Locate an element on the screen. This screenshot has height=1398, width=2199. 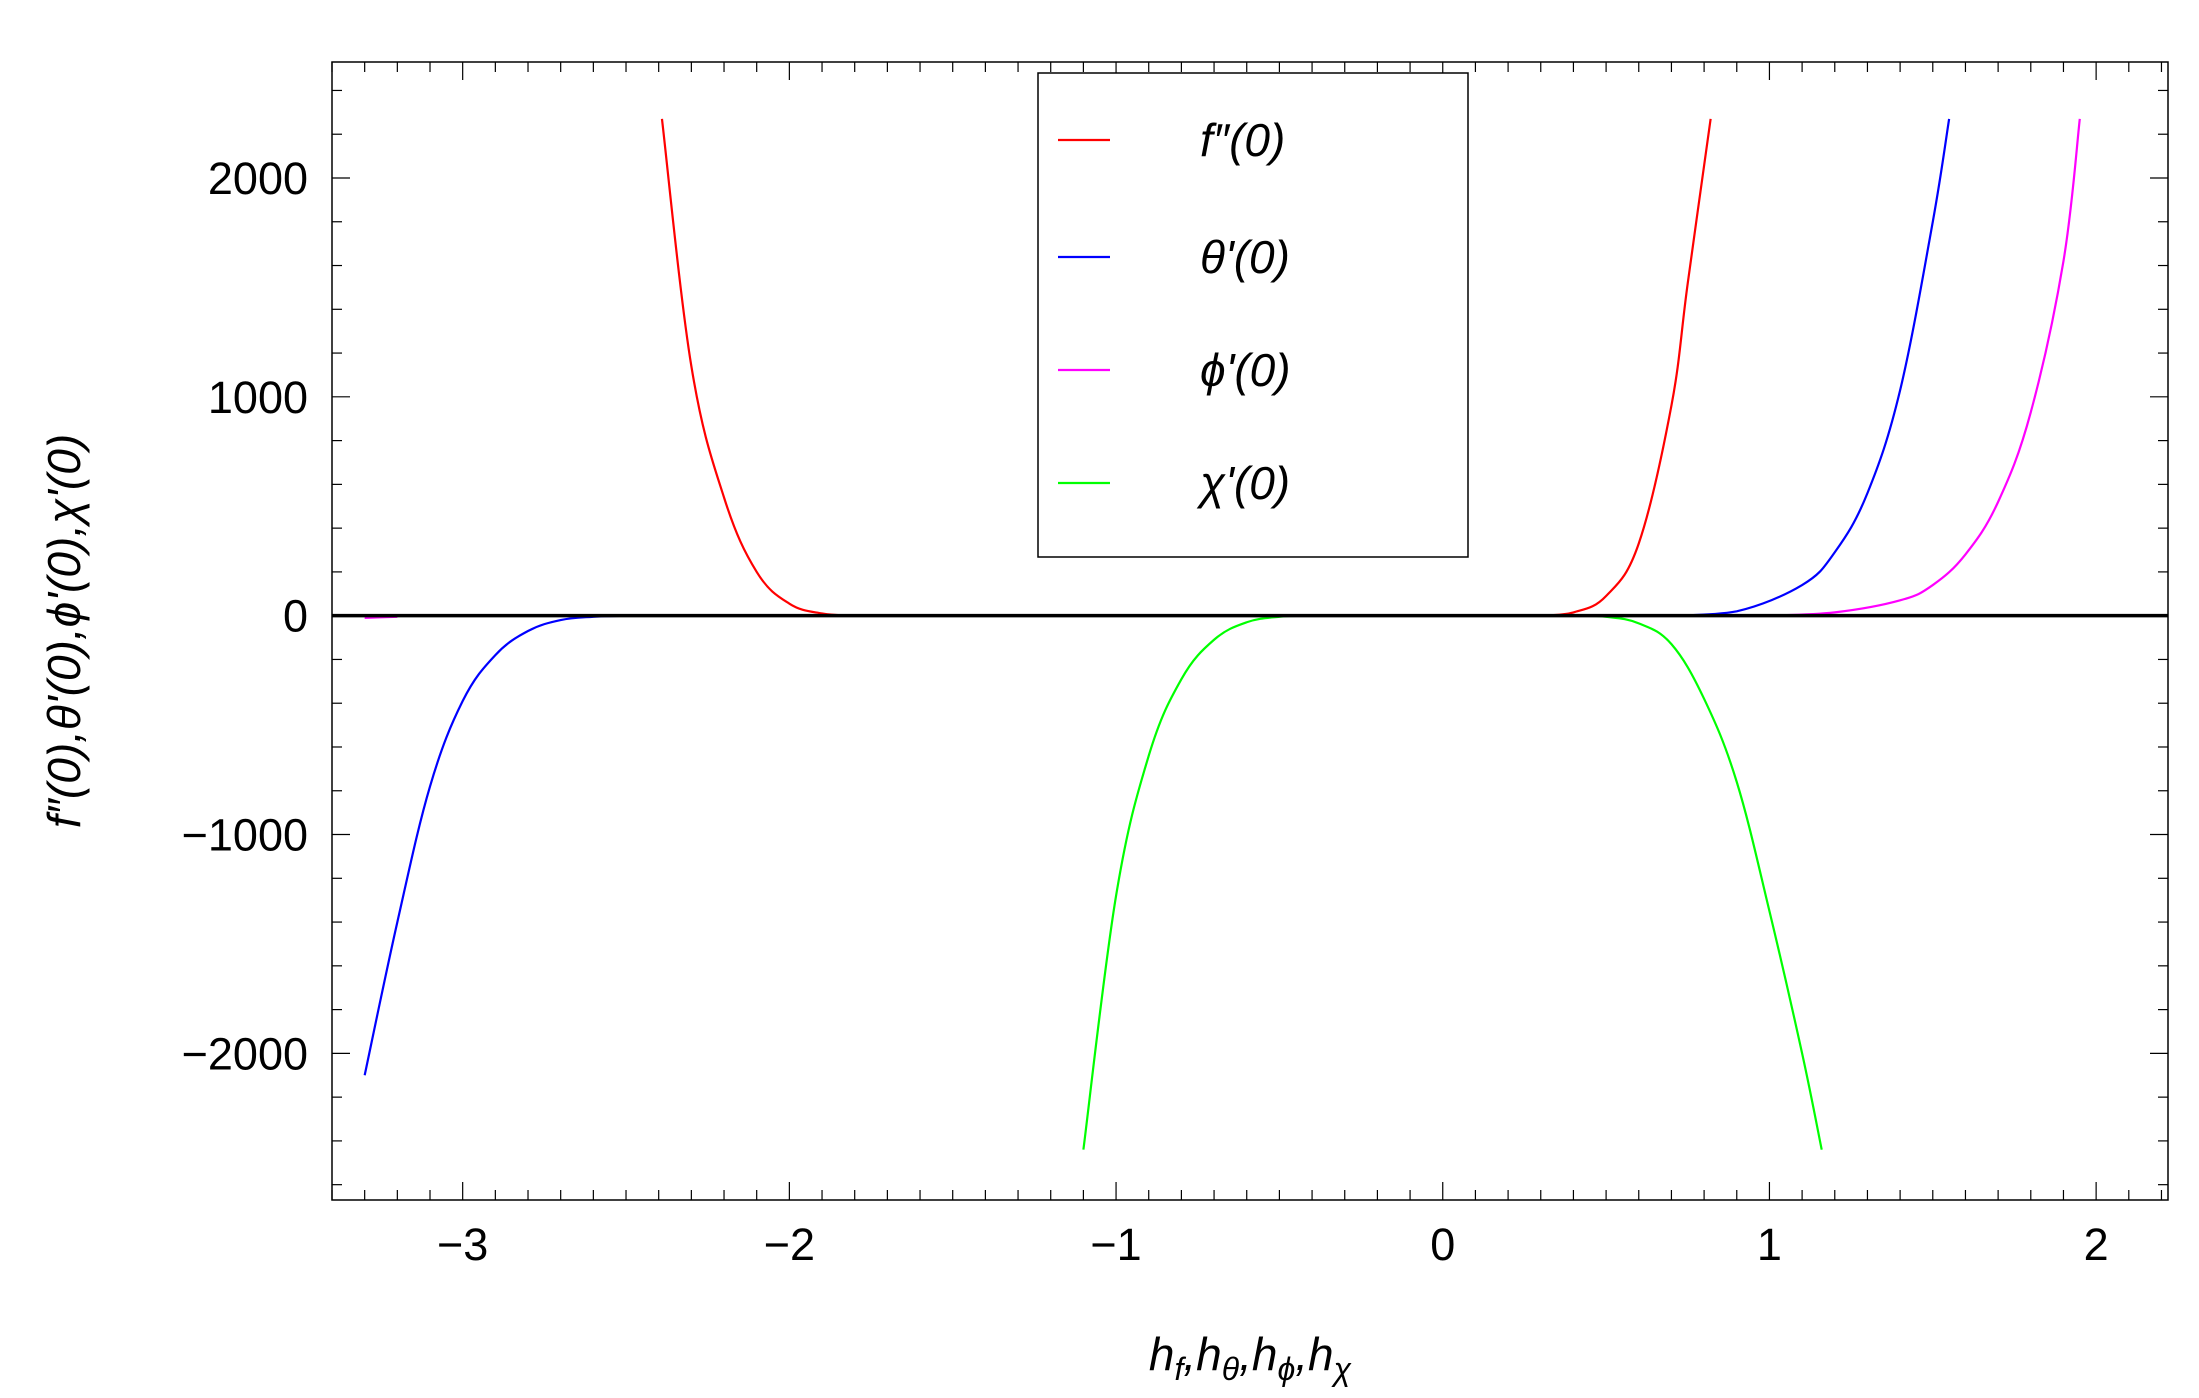
x-tick-label: −2 is located at coordinates (789, 1244).